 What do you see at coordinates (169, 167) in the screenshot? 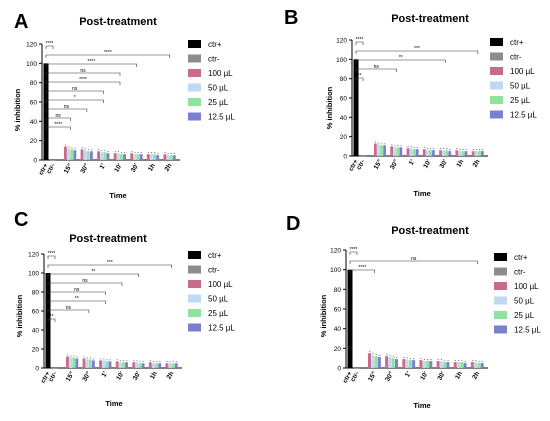
I see `x-tick-label: 2h` at bounding box center [169, 167].